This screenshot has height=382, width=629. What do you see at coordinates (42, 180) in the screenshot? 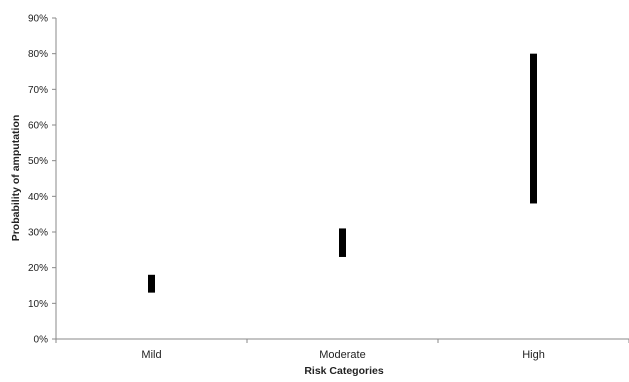
I see `y-axis-ticks: 0% 10% 20% 30% 40% 50% 60% 70% 80% 90%` at bounding box center [42, 180].